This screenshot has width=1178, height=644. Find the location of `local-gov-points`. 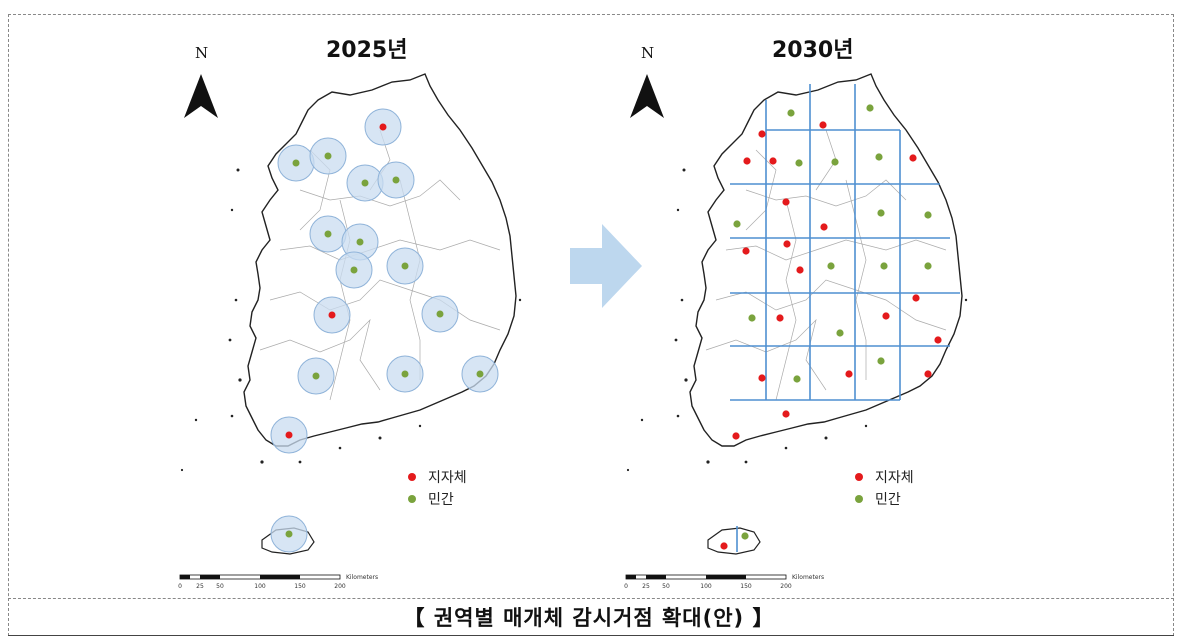

local-gov-points is located at coordinates (831, 335).